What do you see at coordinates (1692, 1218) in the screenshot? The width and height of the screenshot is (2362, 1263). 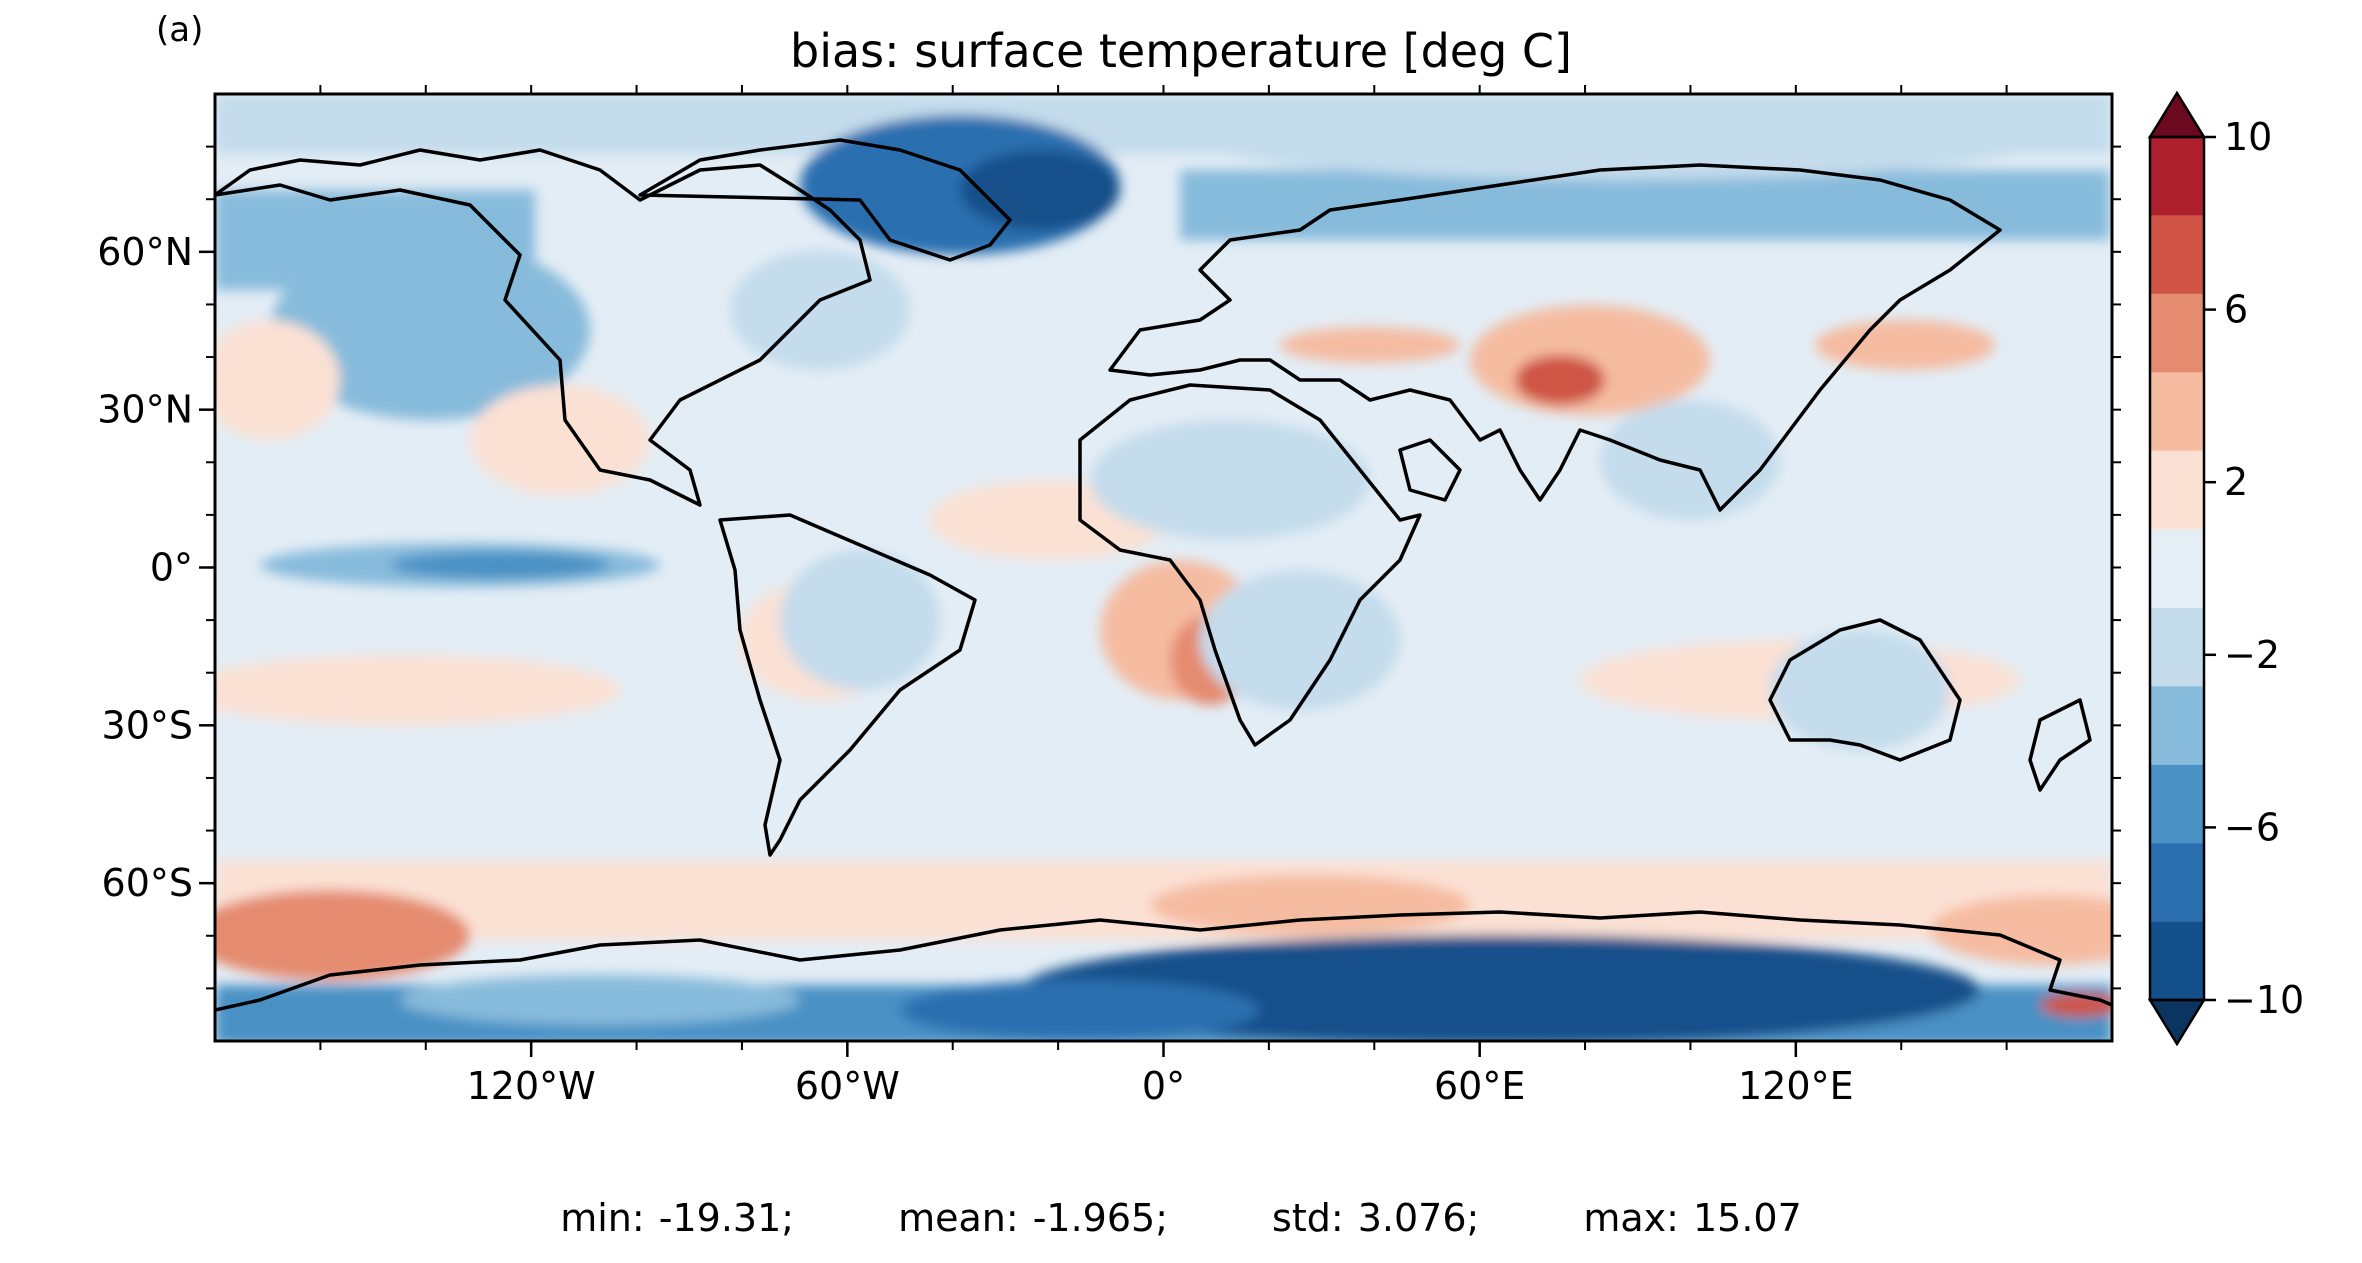 I see `stat-max: max: 15.07` at bounding box center [1692, 1218].